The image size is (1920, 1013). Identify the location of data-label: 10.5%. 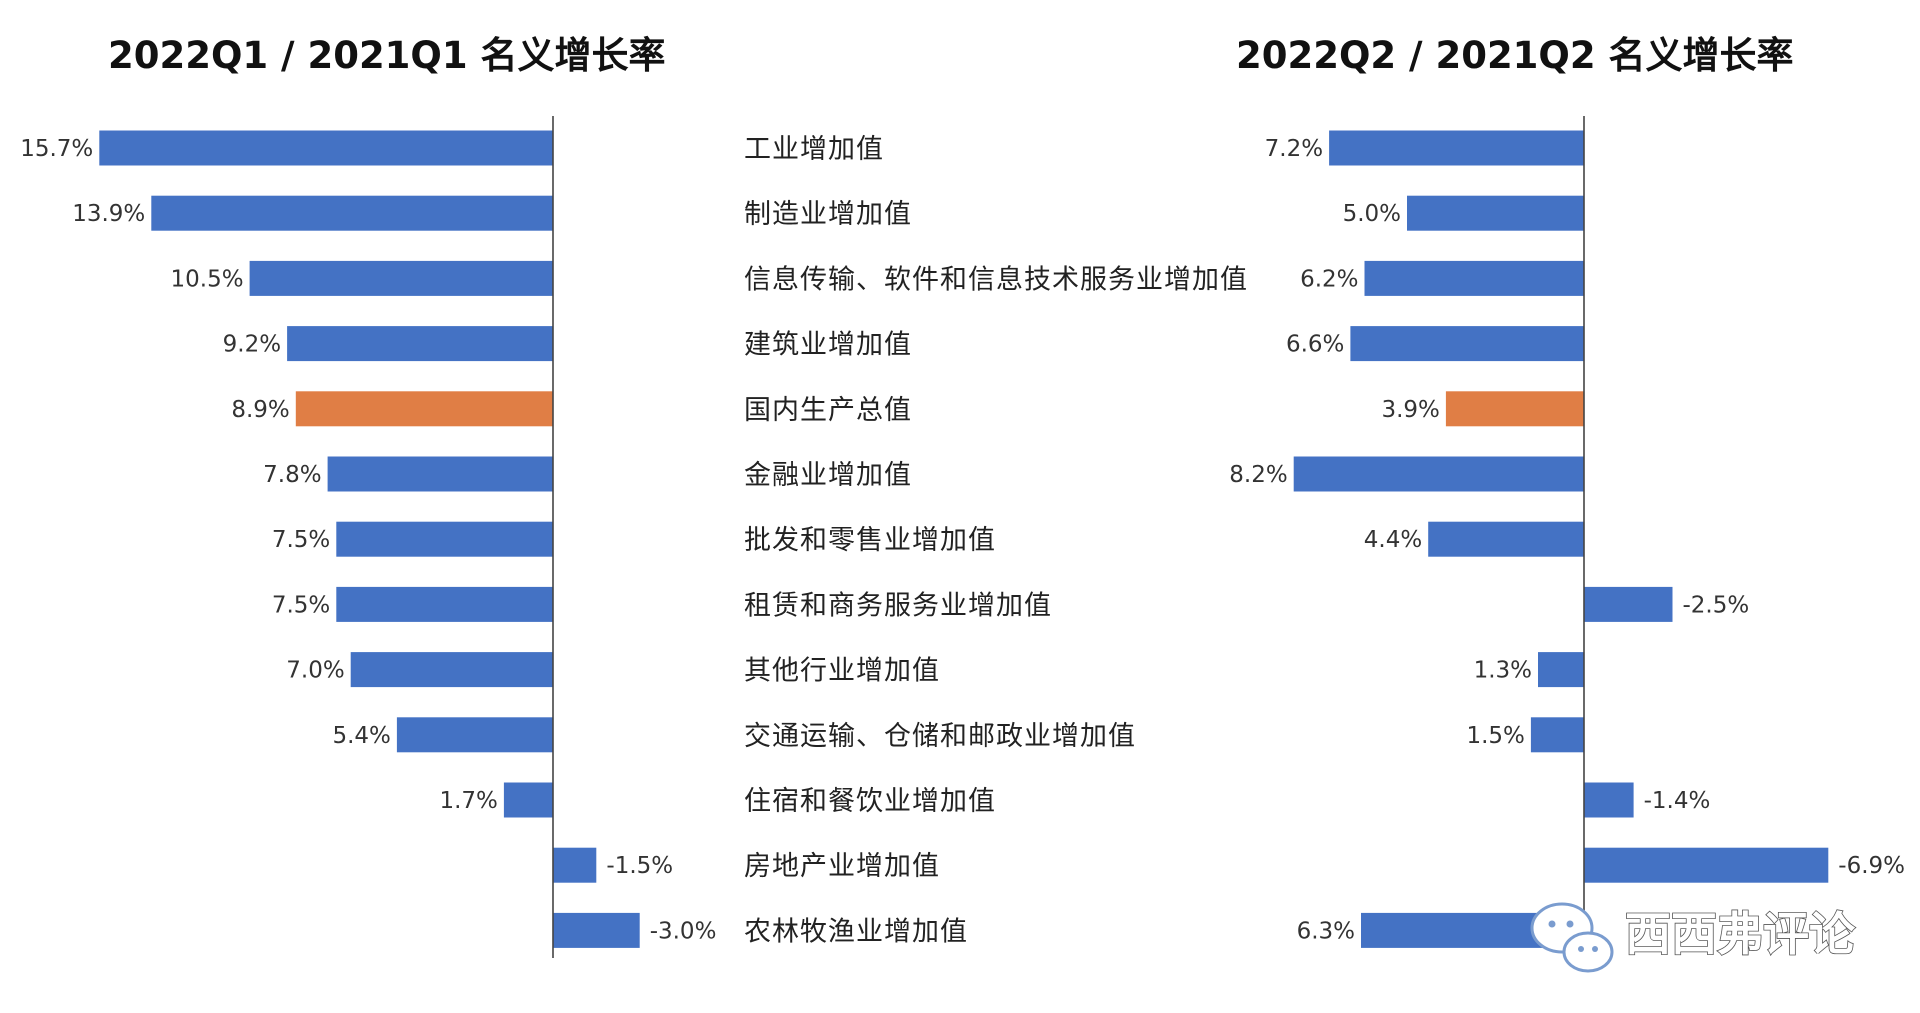
(207, 279).